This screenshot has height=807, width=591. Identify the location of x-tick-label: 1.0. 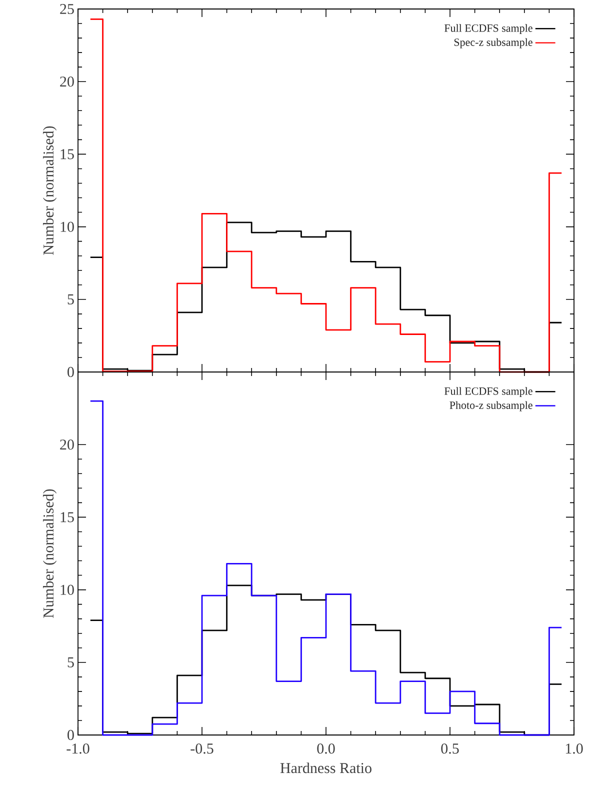
(574, 749).